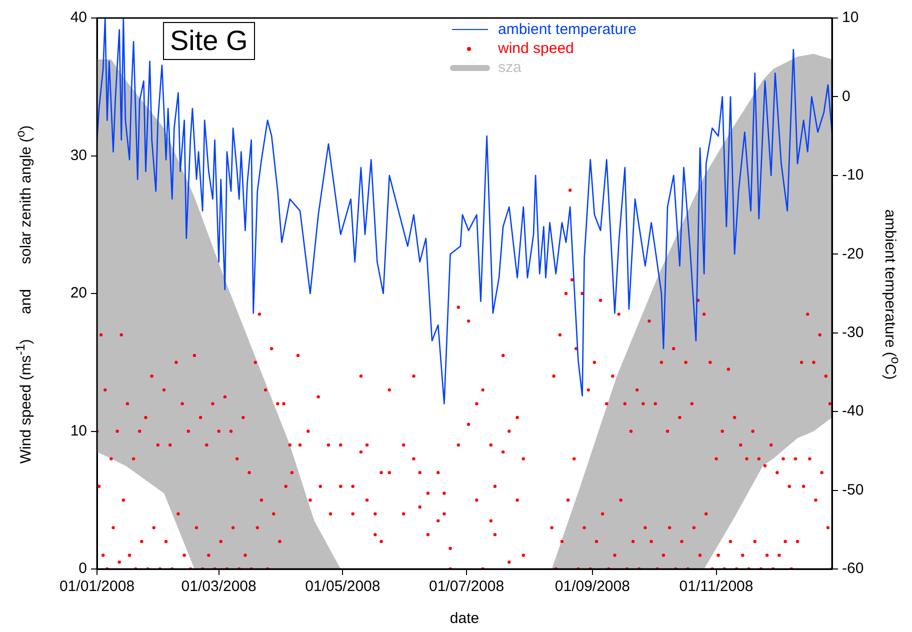  I want to click on y-tick-label: 30, so click(78, 155).